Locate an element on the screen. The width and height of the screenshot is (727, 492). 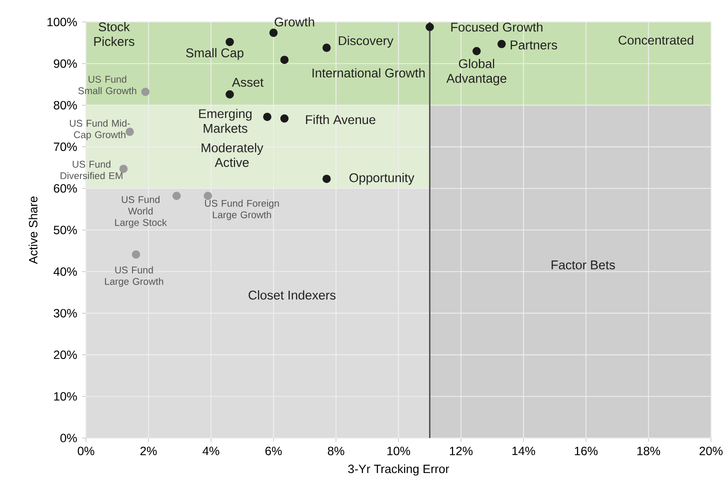
x-tick-label: 18% is located at coordinates (648, 451).